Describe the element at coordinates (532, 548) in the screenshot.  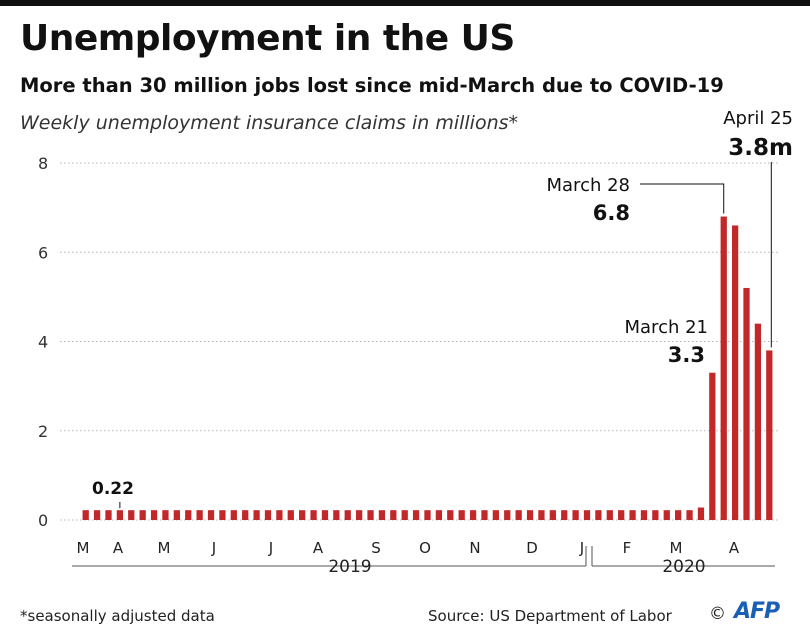
I see `x-tick-label: D` at that location.